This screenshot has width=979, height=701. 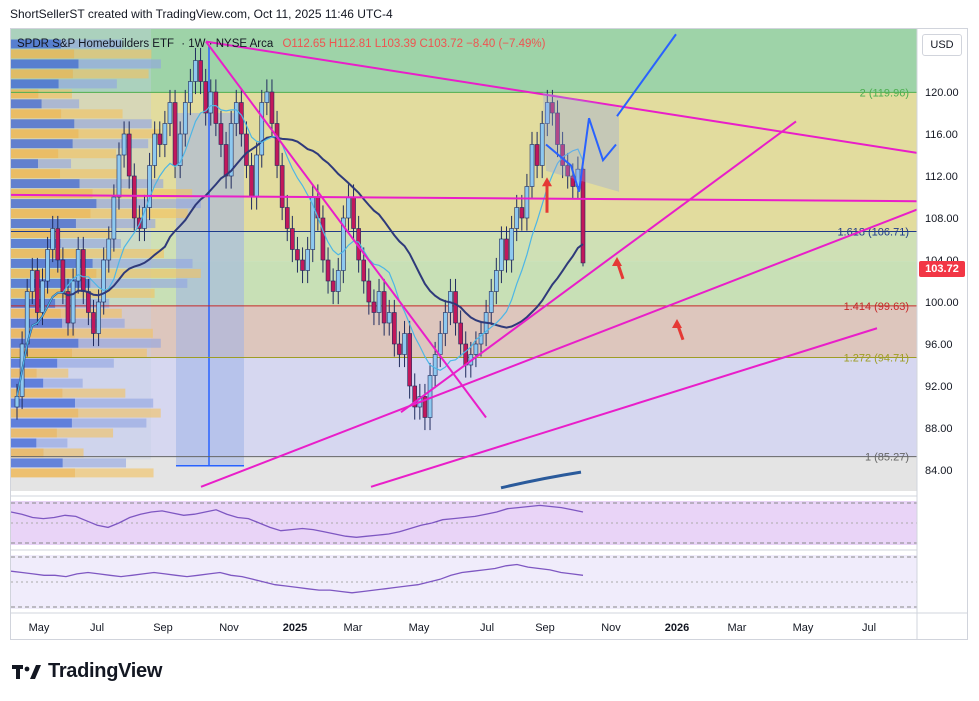 What do you see at coordinates (939, 387) in the screenshot?
I see `price-tick-8: 92.00` at bounding box center [939, 387].